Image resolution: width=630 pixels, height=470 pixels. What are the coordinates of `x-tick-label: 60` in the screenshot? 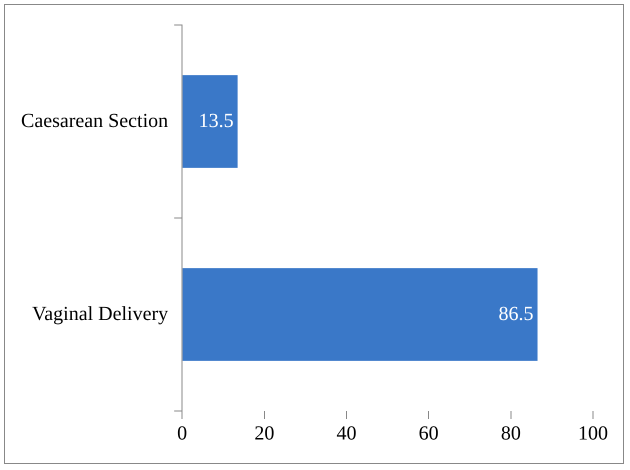 It's located at (428, 433).